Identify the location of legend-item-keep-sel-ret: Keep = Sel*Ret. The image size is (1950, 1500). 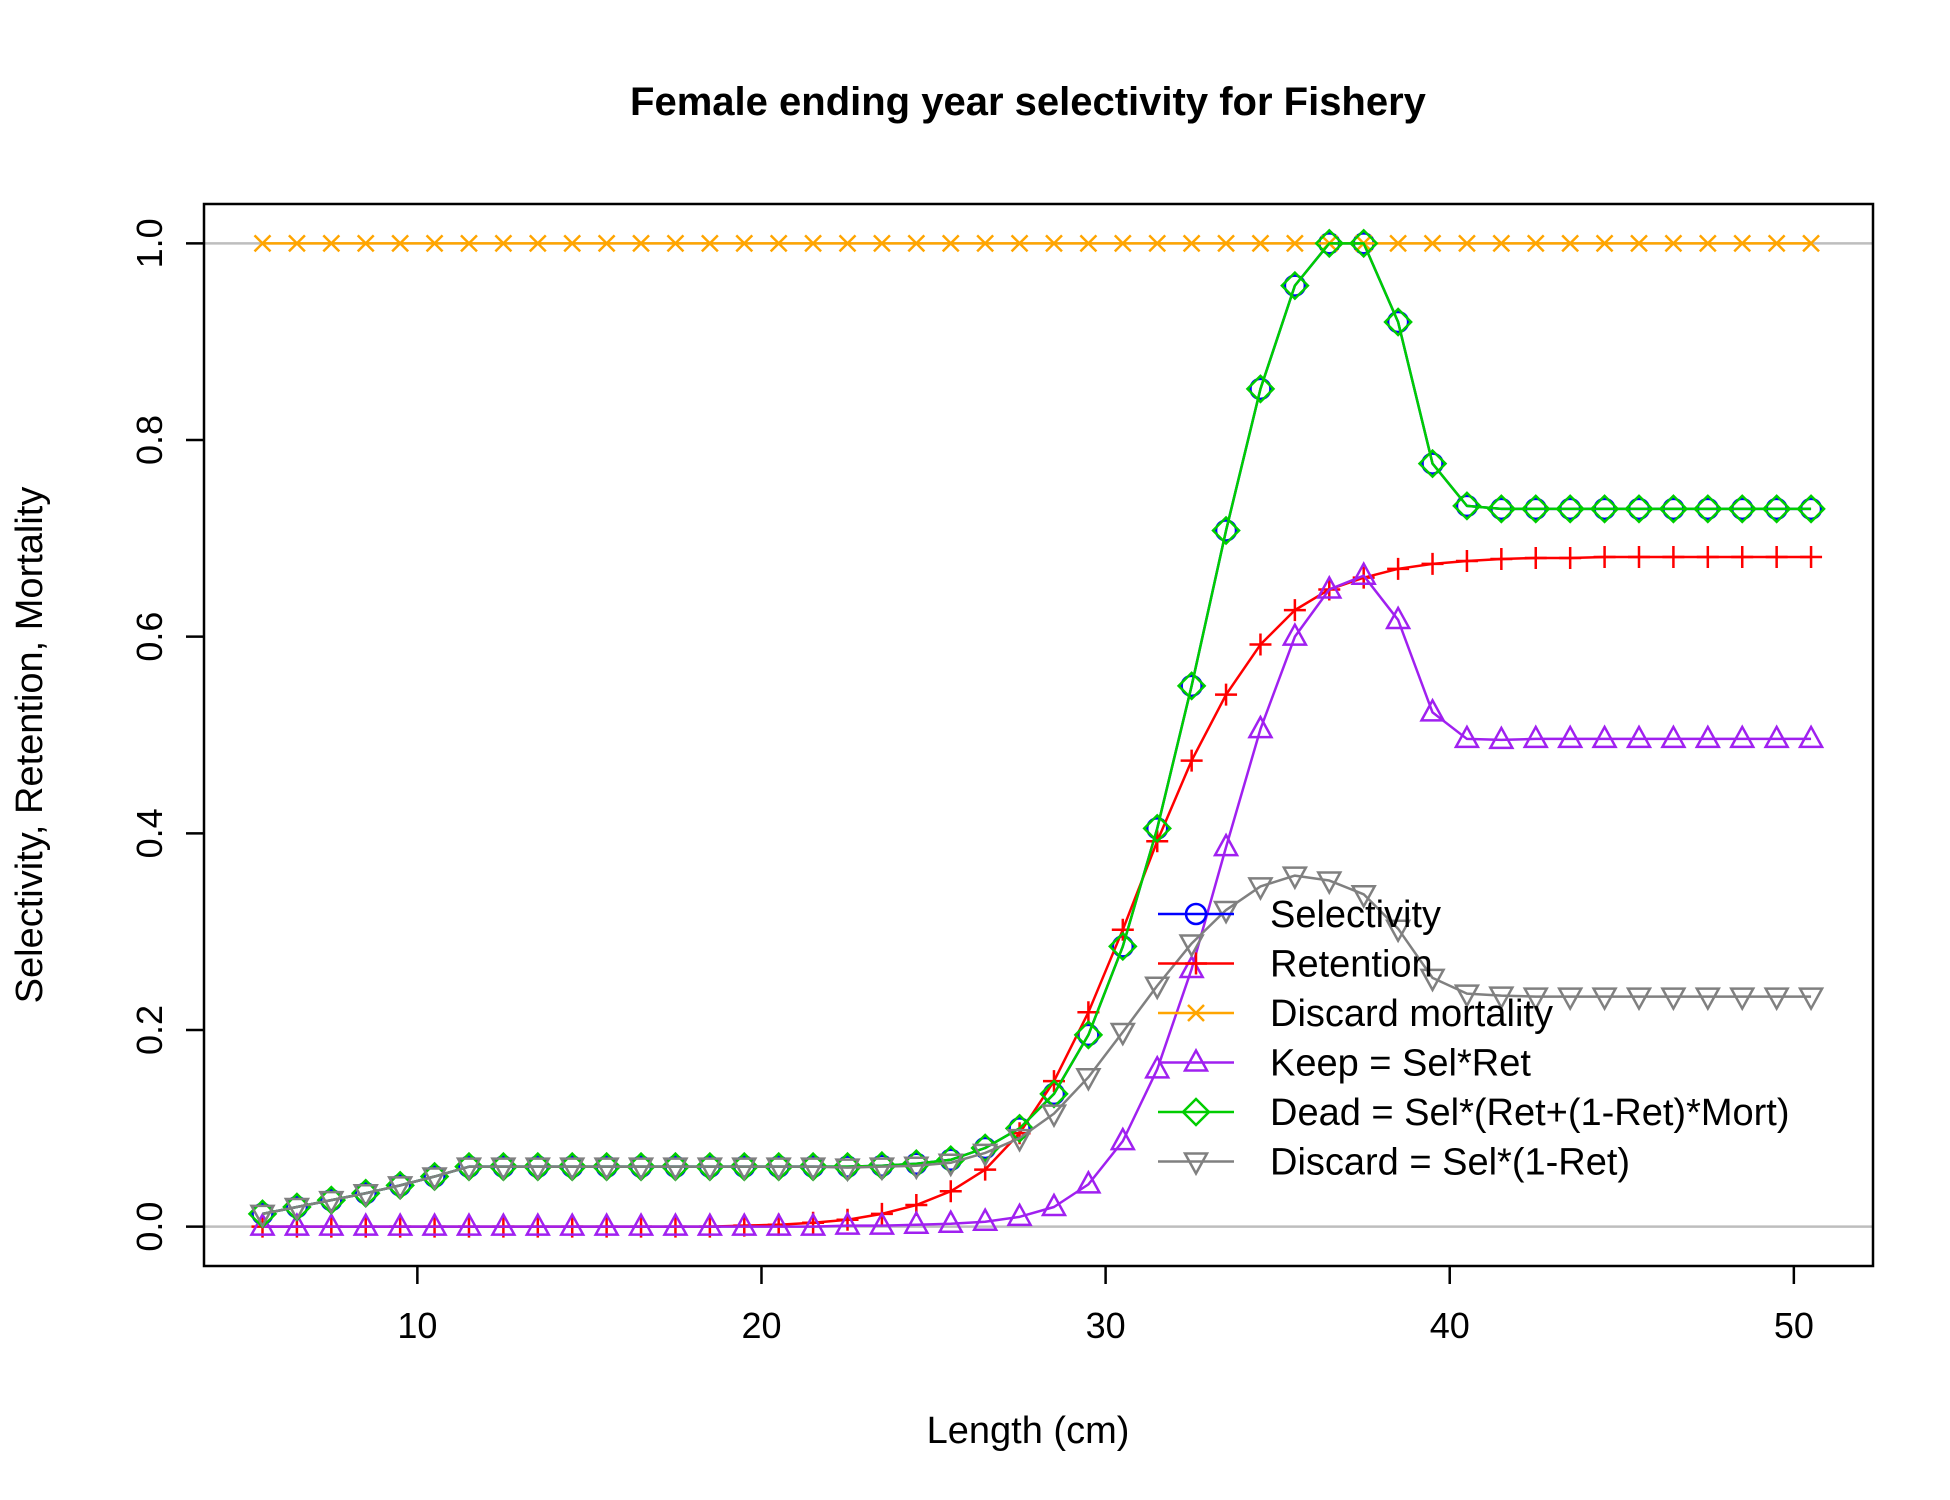
(1344, 1064).